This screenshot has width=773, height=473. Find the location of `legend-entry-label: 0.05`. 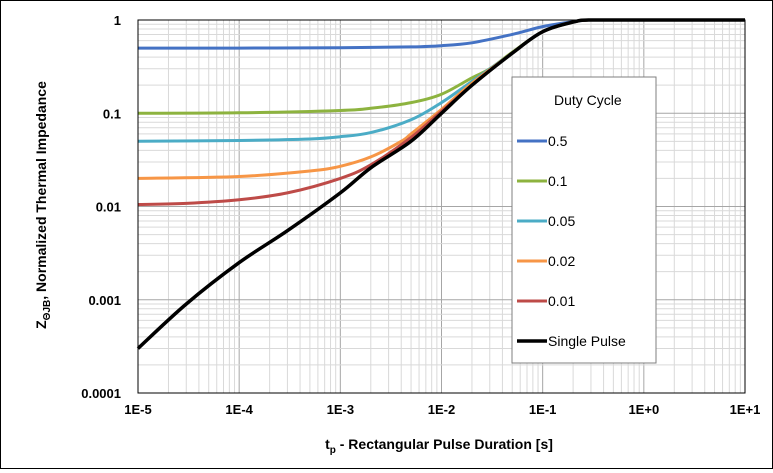

legend-entry-label: 0.05 is located at coordinates (561, 221).